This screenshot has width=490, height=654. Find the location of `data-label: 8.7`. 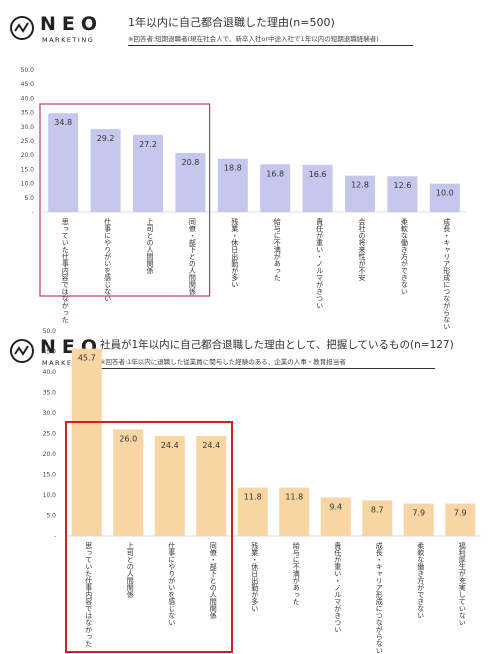

data-label: 8.7 is located at coordinates (377, 509).